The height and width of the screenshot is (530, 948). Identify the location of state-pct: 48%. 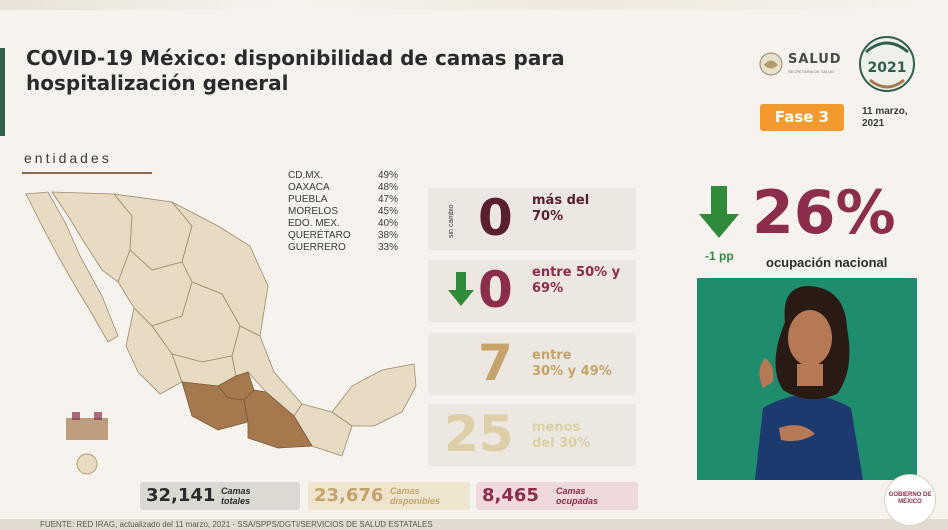
(387, 187).